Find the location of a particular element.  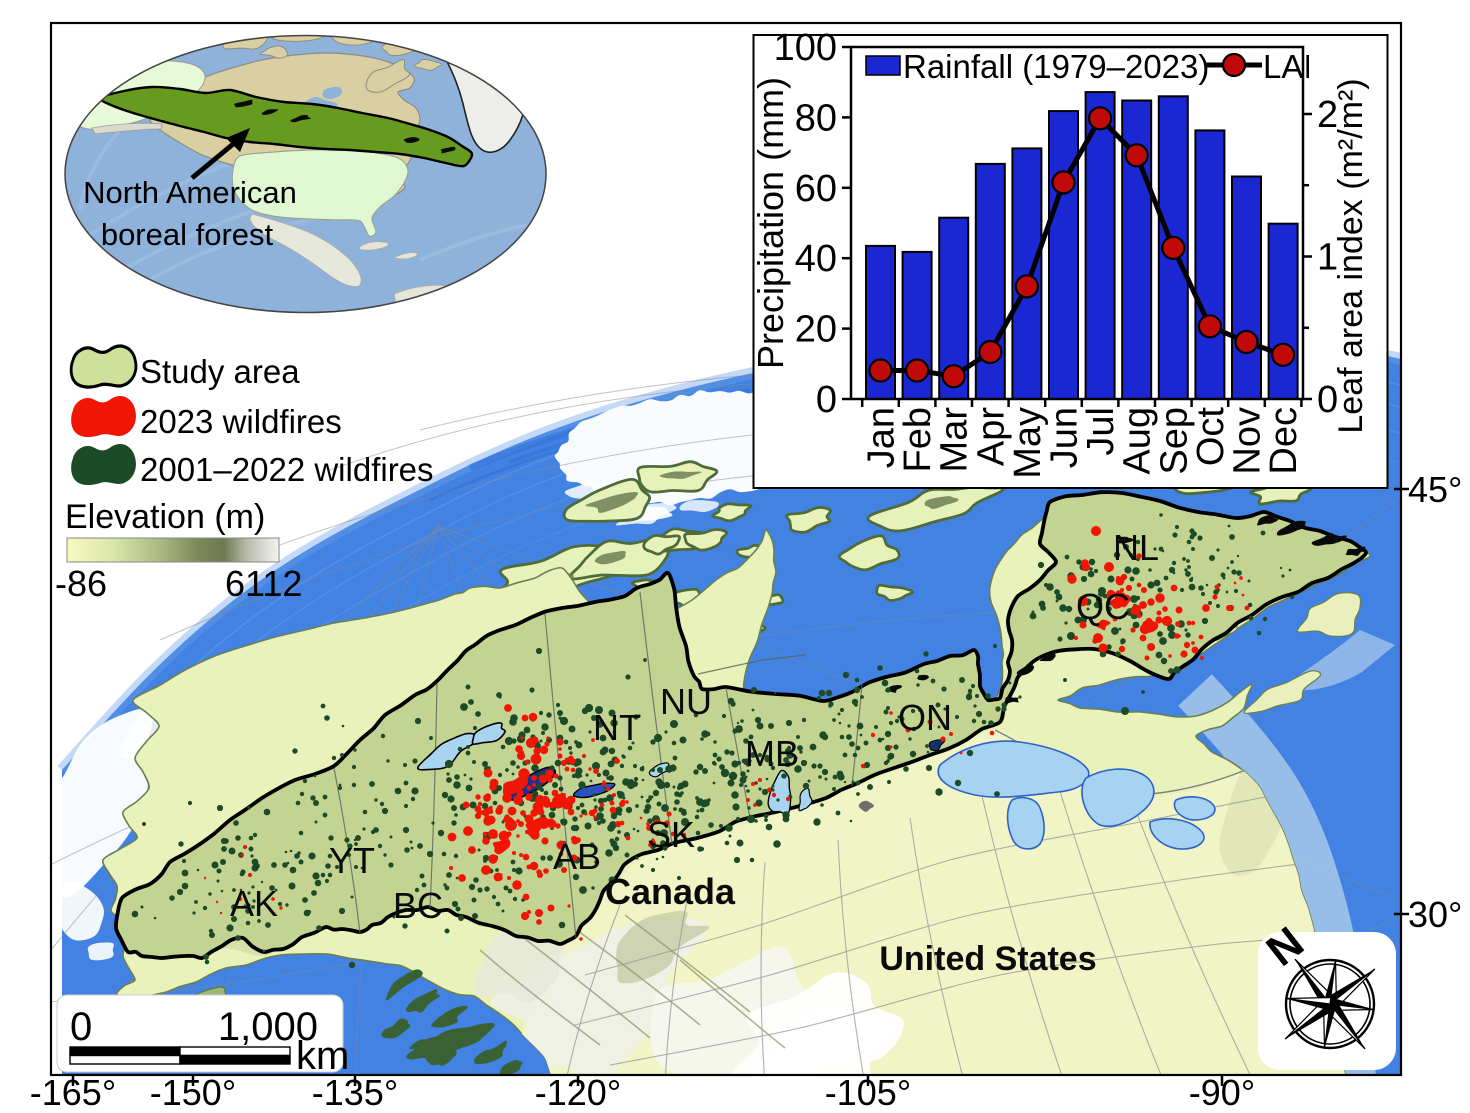

svg-text: YT is located at coordinates (352, 860).